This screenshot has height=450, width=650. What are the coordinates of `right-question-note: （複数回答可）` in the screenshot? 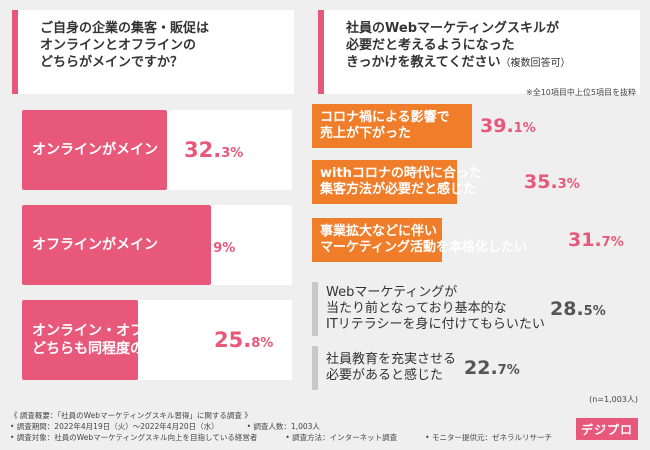 It's located at (535, 63).